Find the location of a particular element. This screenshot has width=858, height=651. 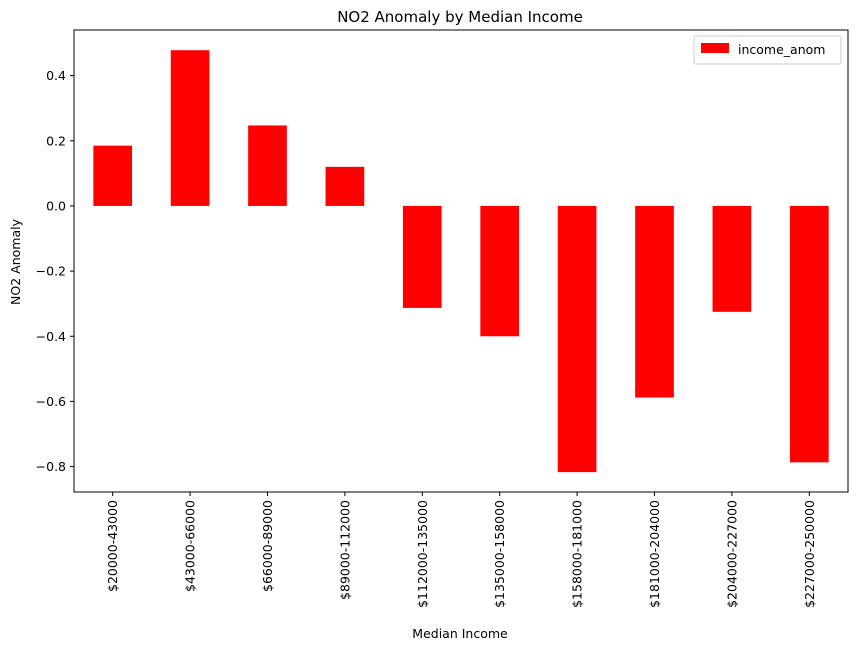

y-axis-label: NO2 Anomaly is located at coordinates (15, 261).